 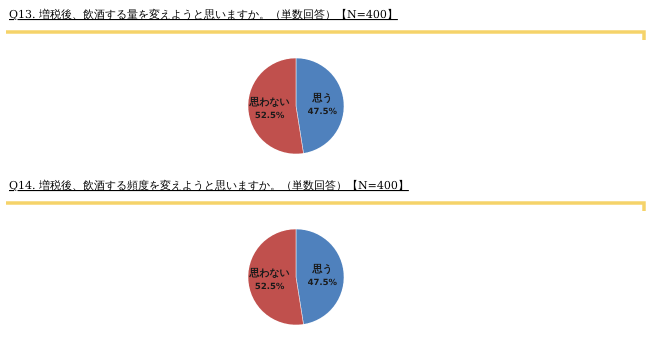 I want to click on chart-title: Q13. 増税後、飲酒する量を変えようと思いますか。（単数回答）【N=400】, so click(x=203, y=14).